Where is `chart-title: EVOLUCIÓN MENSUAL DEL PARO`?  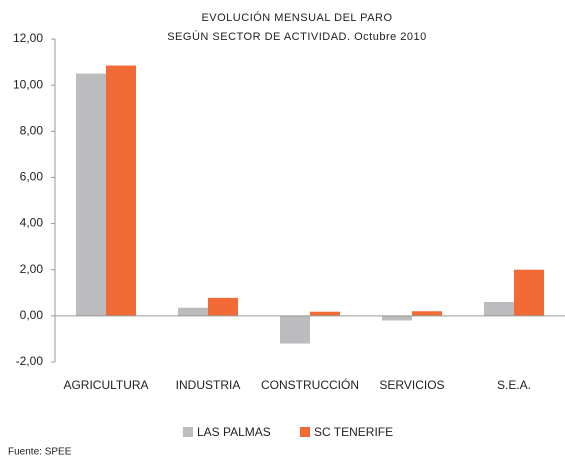 chart-title: EVOLUCIÓN MENSUAL DEL PARO is located at coordinates (296, 17).